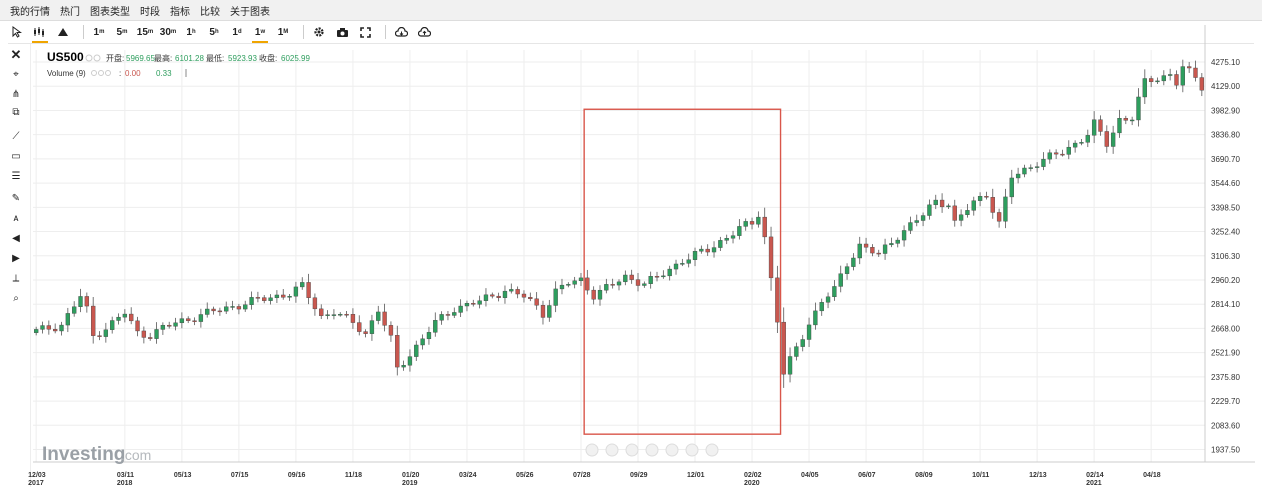 This screenshot has width=1262, height=487. Describe the element at coordinates (16, 218) in the screenshot. I see `text-tool-icon: ᴀ` at that location.